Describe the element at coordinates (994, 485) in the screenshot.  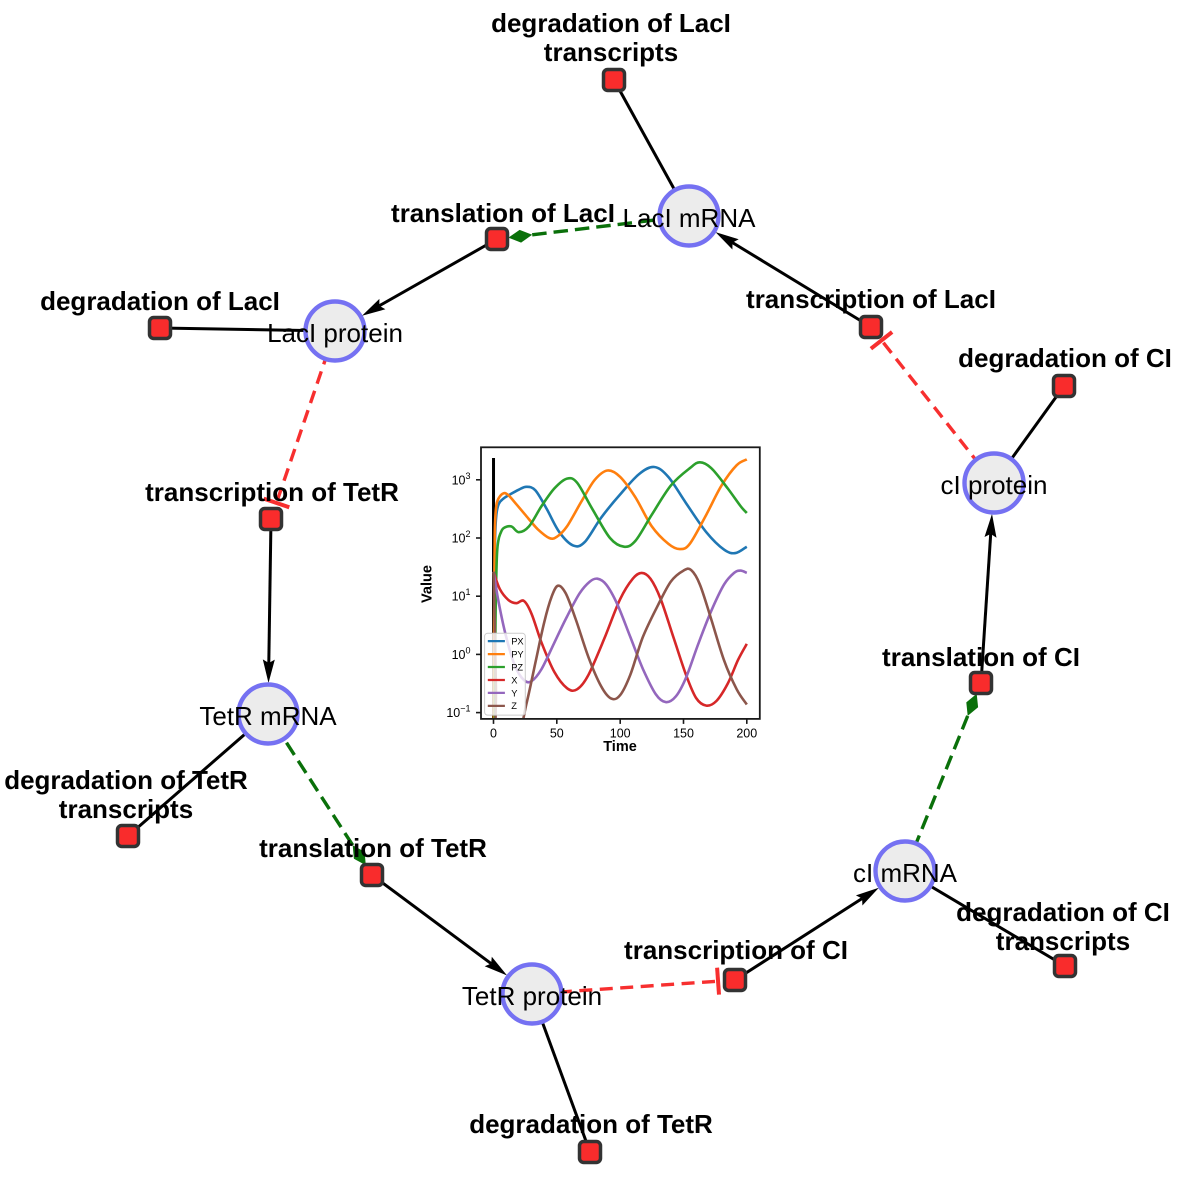
I see `svg-text: cI protein` at that location.